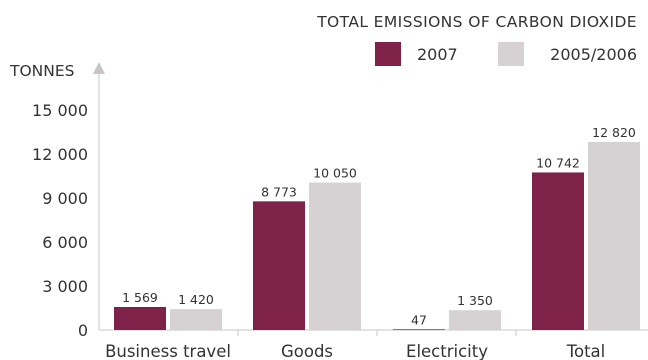 Image resolution: width=648 pixels, height=360 pixels. What do you see at coordinates (60, 220) in the screenshot?
I see `y-axis-ticks: 0 3 000 6 000 9 000 12 000 15 000` at bounding box center [60, 220].